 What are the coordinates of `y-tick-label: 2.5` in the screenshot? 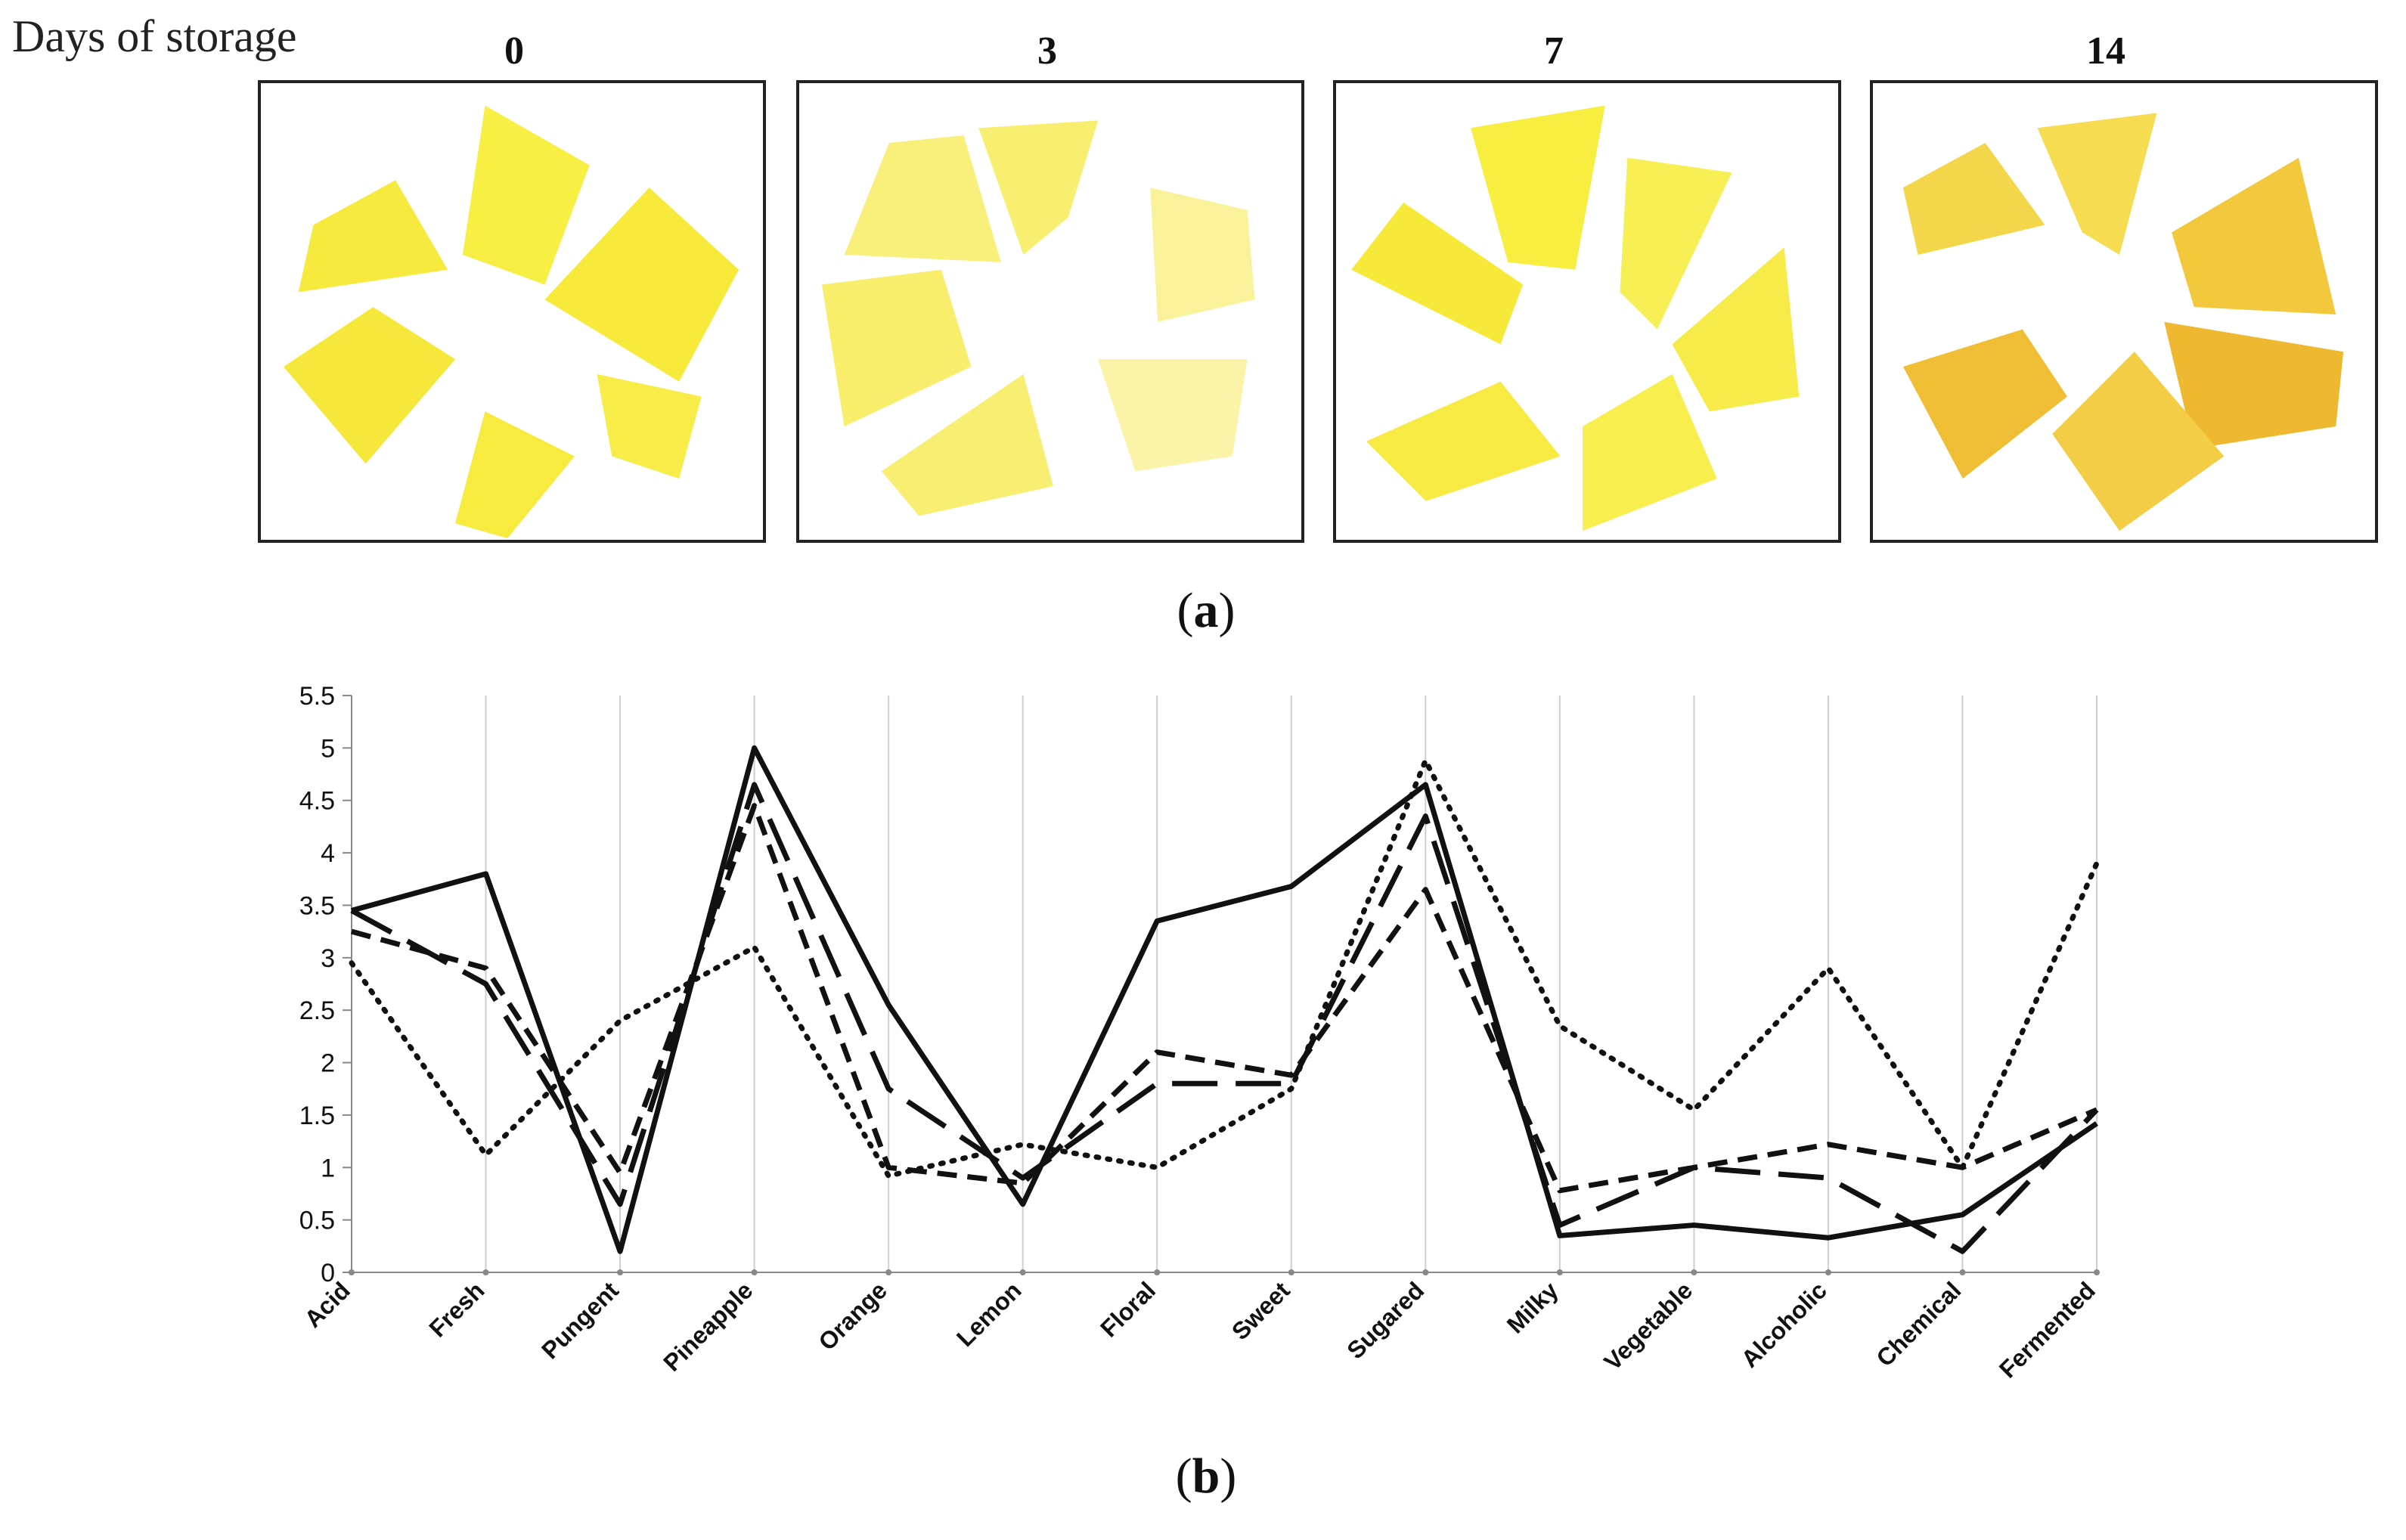 It's located at (317, 1010).